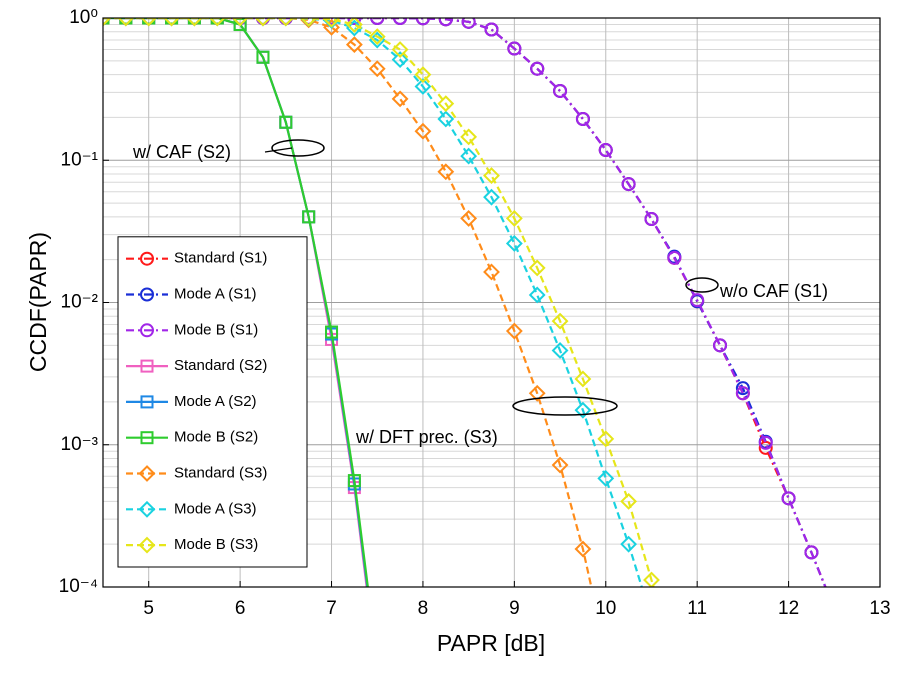 The height and width of the screenshot is (673, 897). What do you see at coordinates (216, 544) in the screenshot?
I see `legend-label: Mode B (S3)` at bounding box center [216, 544].